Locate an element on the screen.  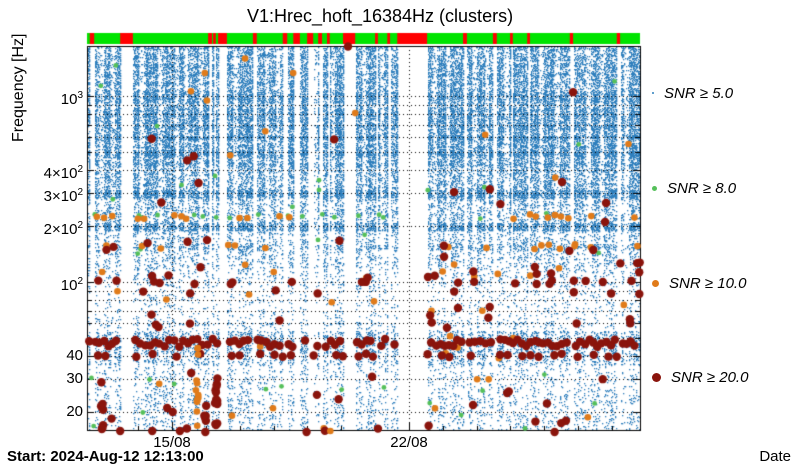
snr20-marker-icon is located at coordinates (656, 377).